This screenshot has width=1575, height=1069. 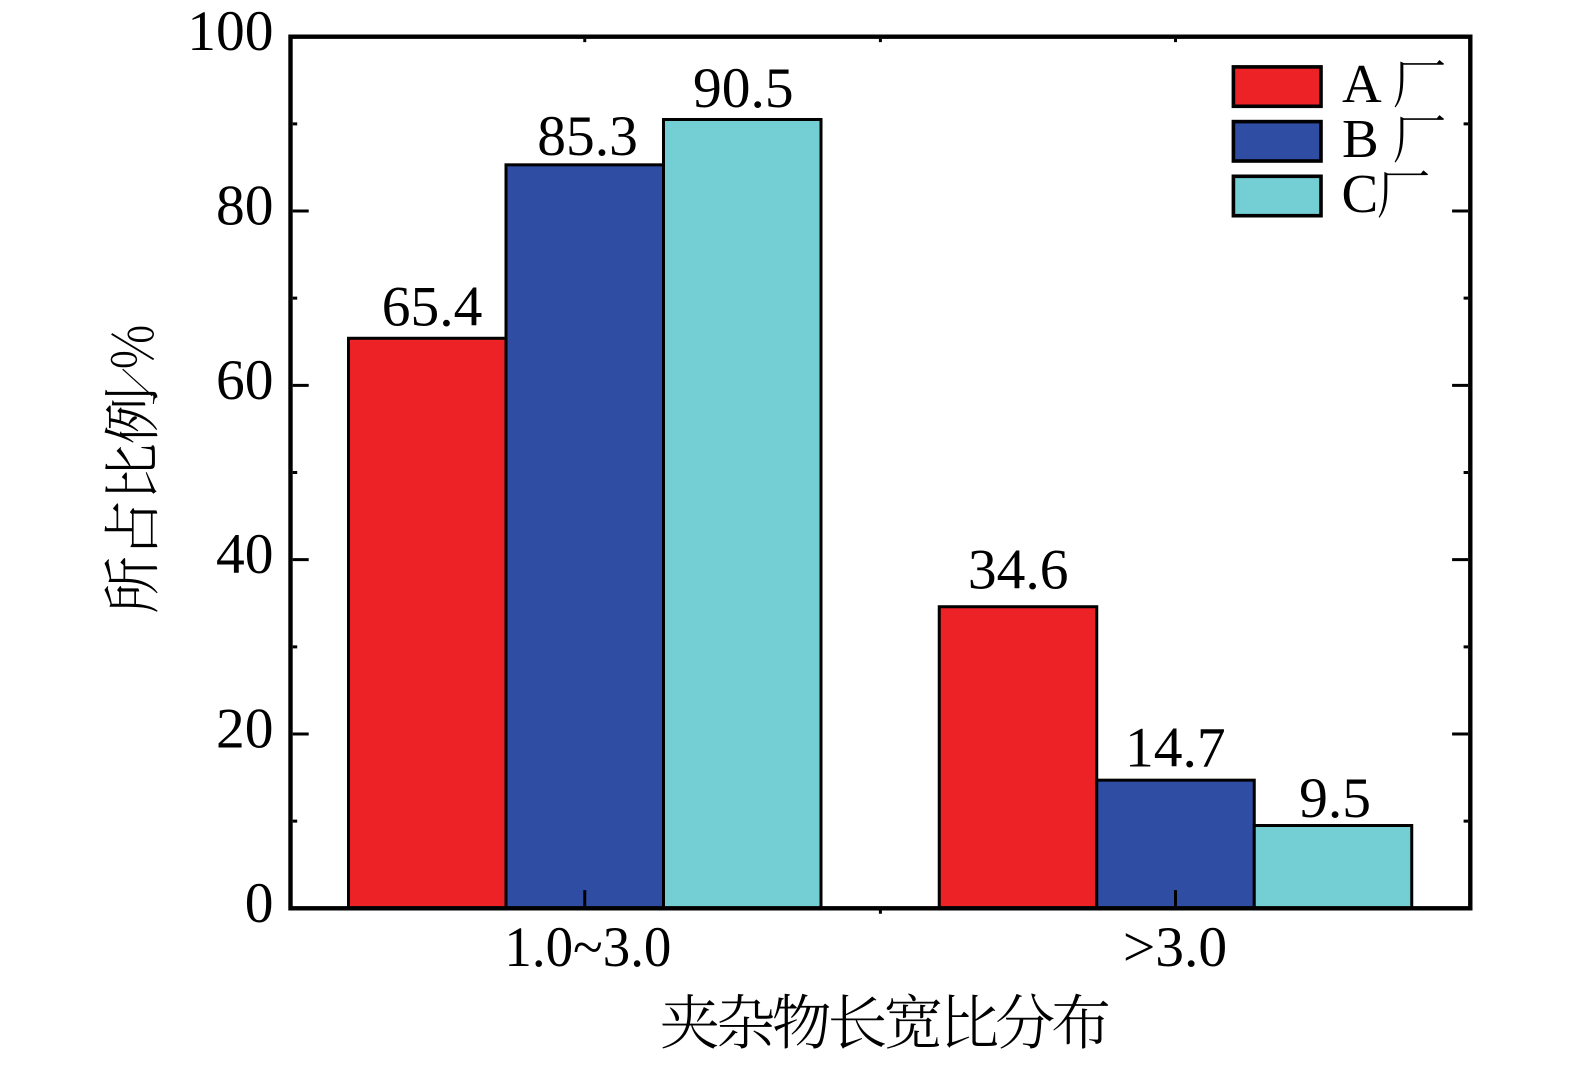 I want to click on svg-text: 60, so click(x=245, y=380).